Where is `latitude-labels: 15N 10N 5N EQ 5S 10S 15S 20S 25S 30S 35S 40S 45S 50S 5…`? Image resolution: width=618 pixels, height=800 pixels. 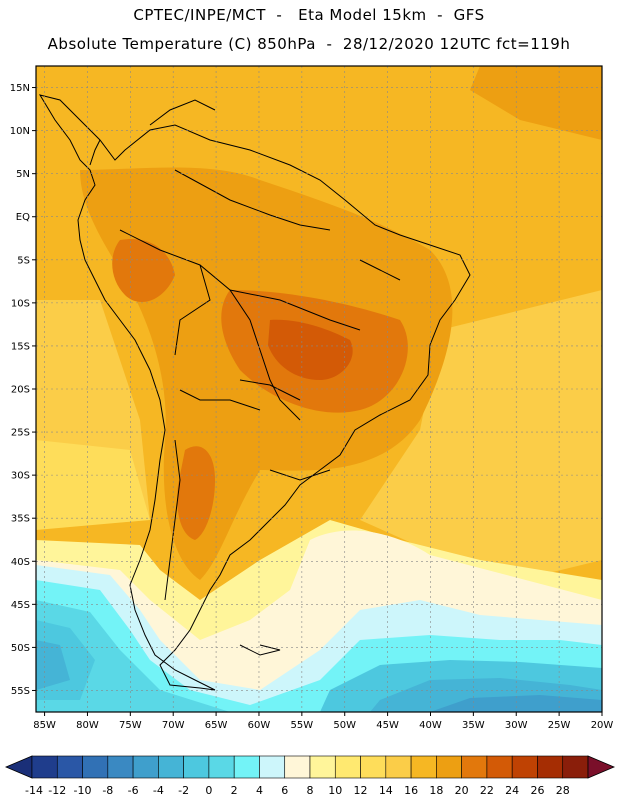
latitude-labels: 15N 10N 5N EQ 5S 10S 15S 20S 25S 30S 35S 40S 45S 50S 5… is located at coordinates (23, 390).